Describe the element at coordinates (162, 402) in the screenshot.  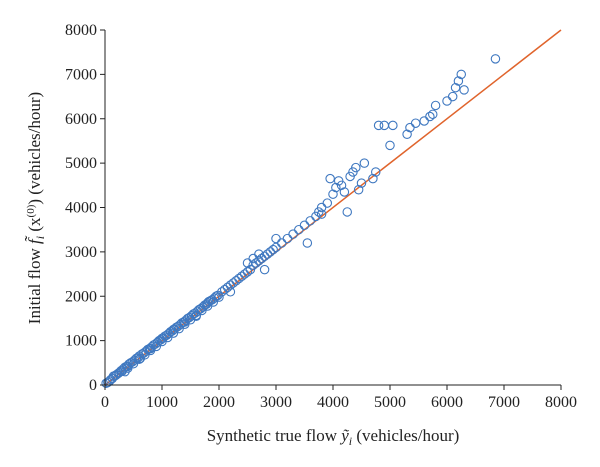
I see `x-tick-label: 1000` at that location.